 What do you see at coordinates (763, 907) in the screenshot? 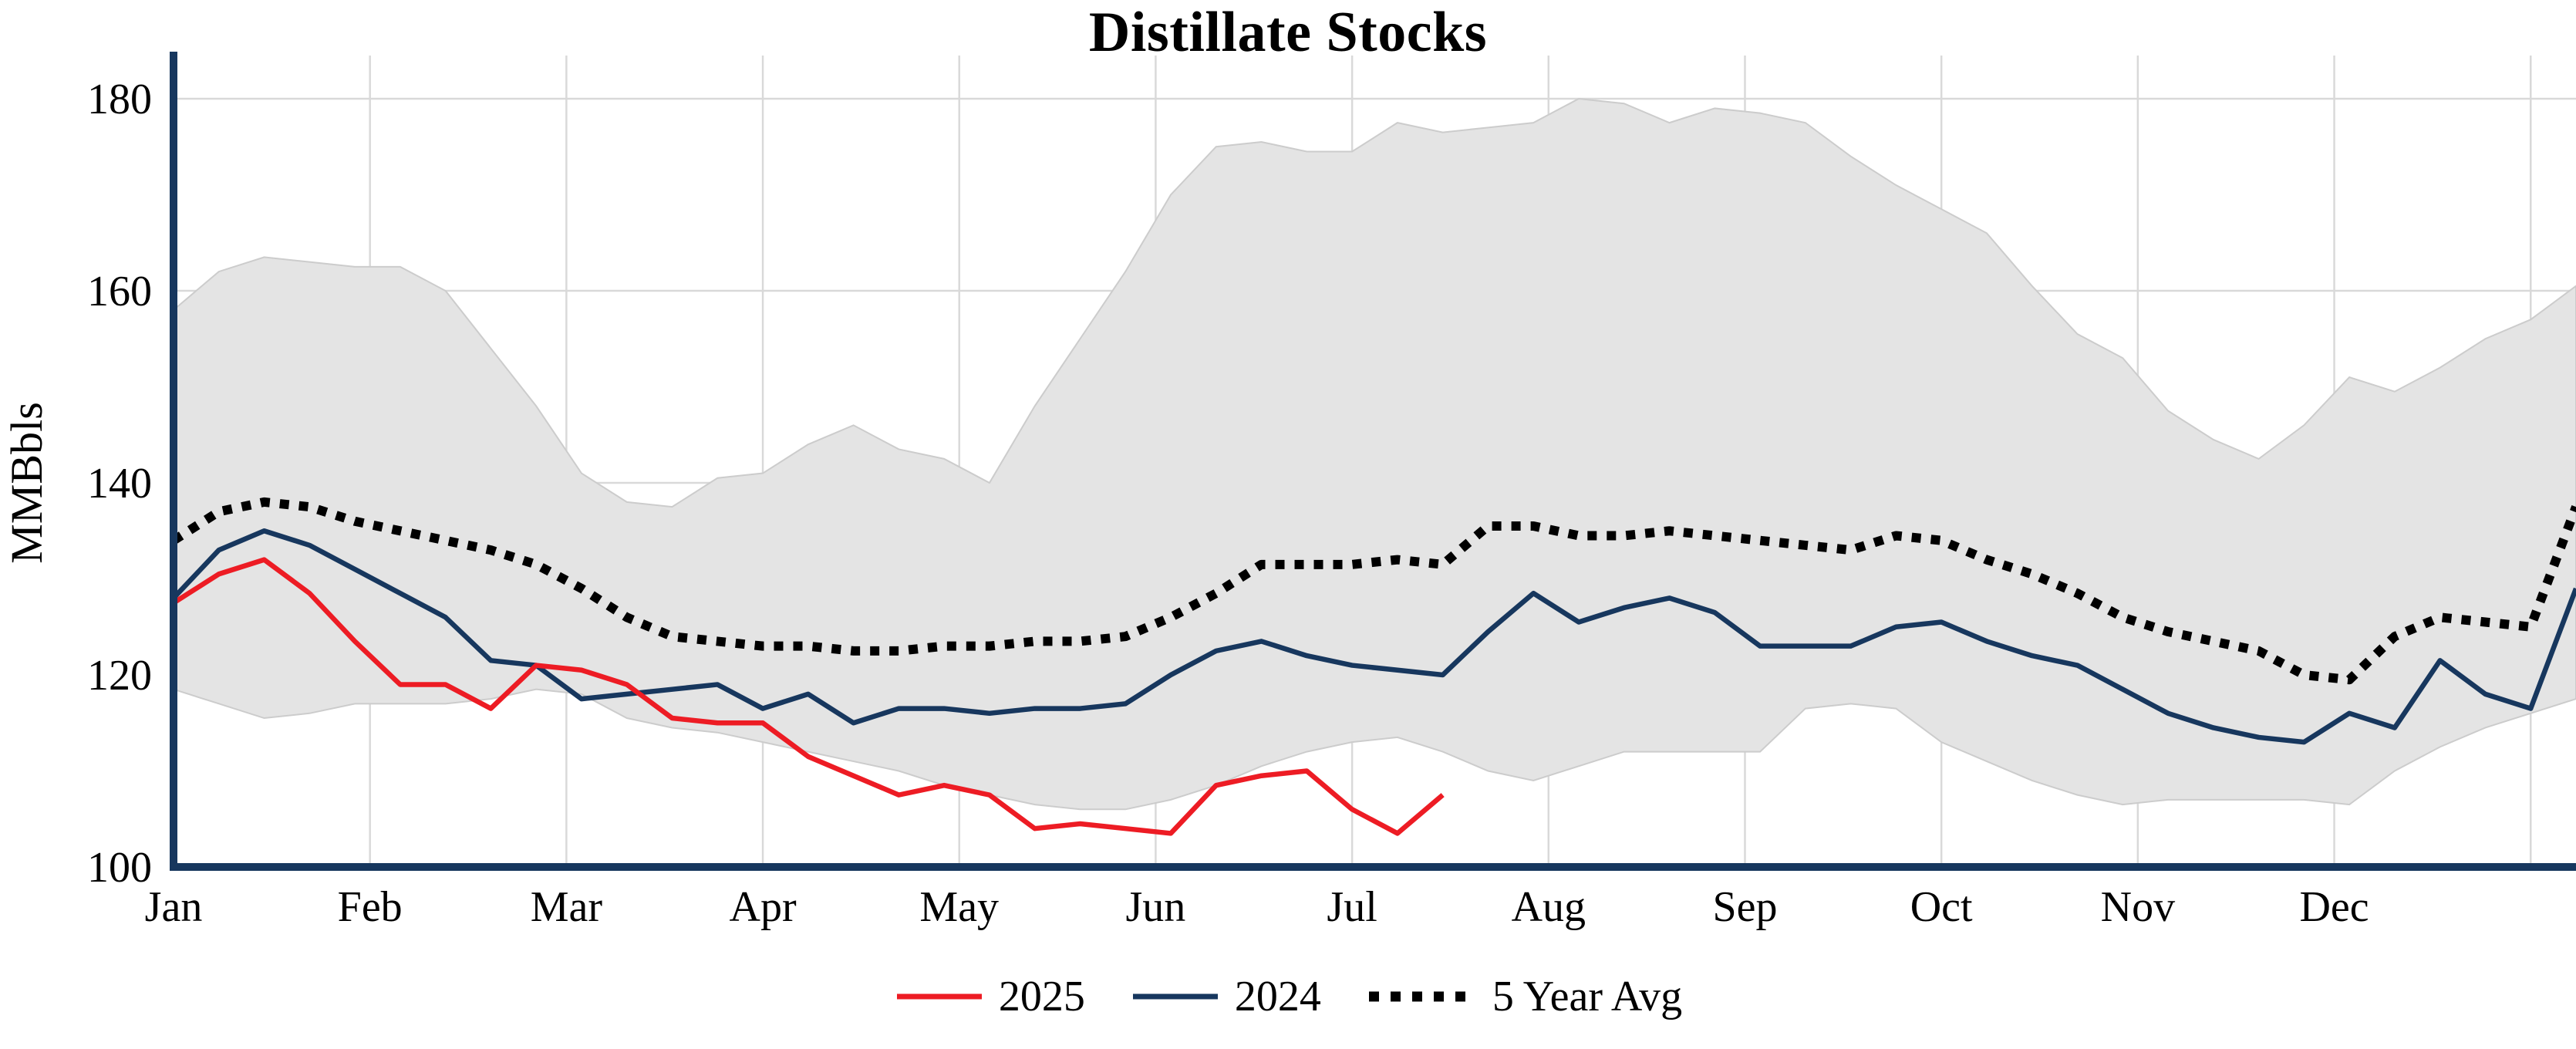
I see `month-label-apr: Apr` at bounding box center [763, 907].